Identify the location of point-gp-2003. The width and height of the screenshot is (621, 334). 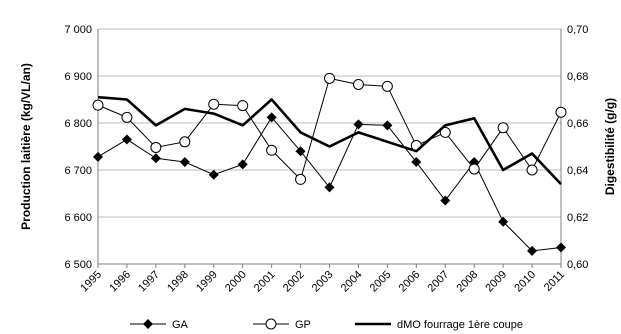
(329, 78).